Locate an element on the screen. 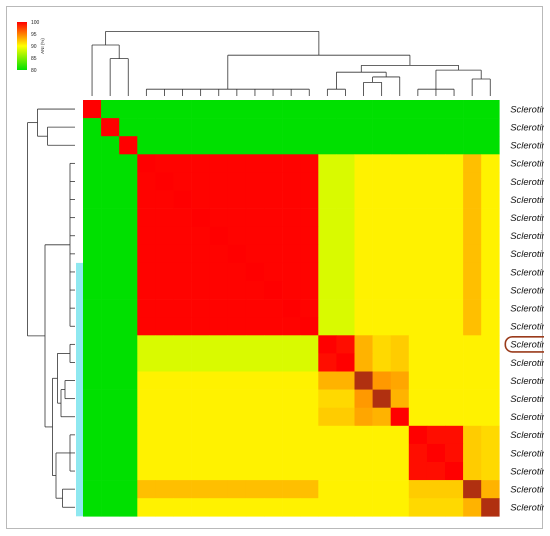 The image size is (550, 536). row-label-taxon: Sclerotinia trifoliorum is located at coordinates (527, 507).